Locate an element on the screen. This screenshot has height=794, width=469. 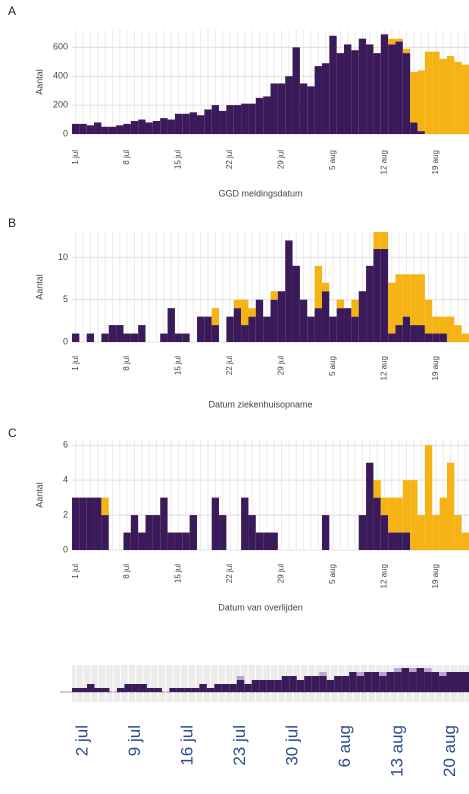
x-tick-label: 22 jul is located at coordinates (229, 573).